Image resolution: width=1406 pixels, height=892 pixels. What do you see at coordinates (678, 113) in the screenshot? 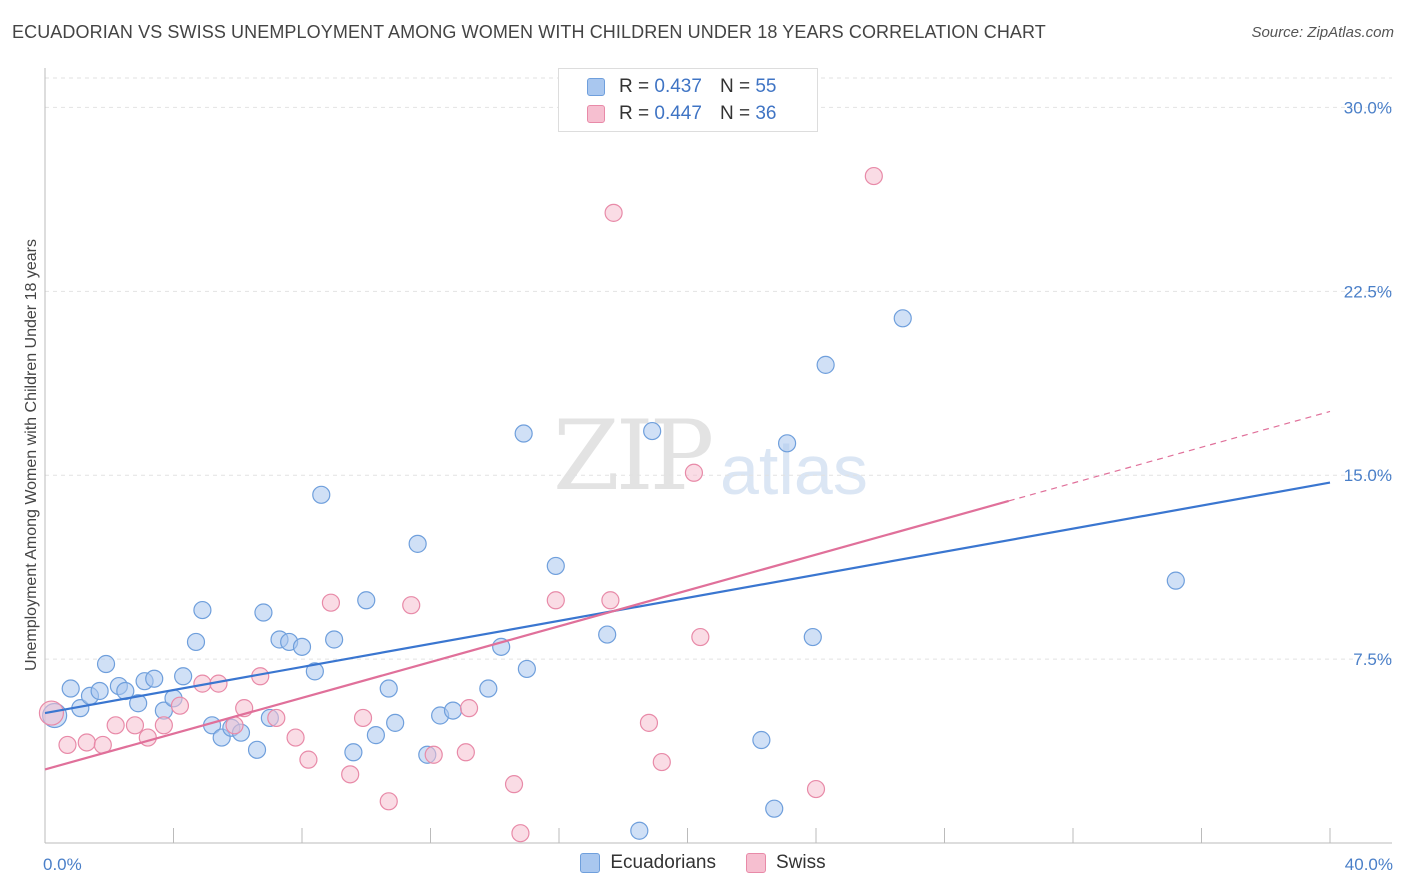
I see `legend-r-value: 0.447` at bounding box center [678, 113].